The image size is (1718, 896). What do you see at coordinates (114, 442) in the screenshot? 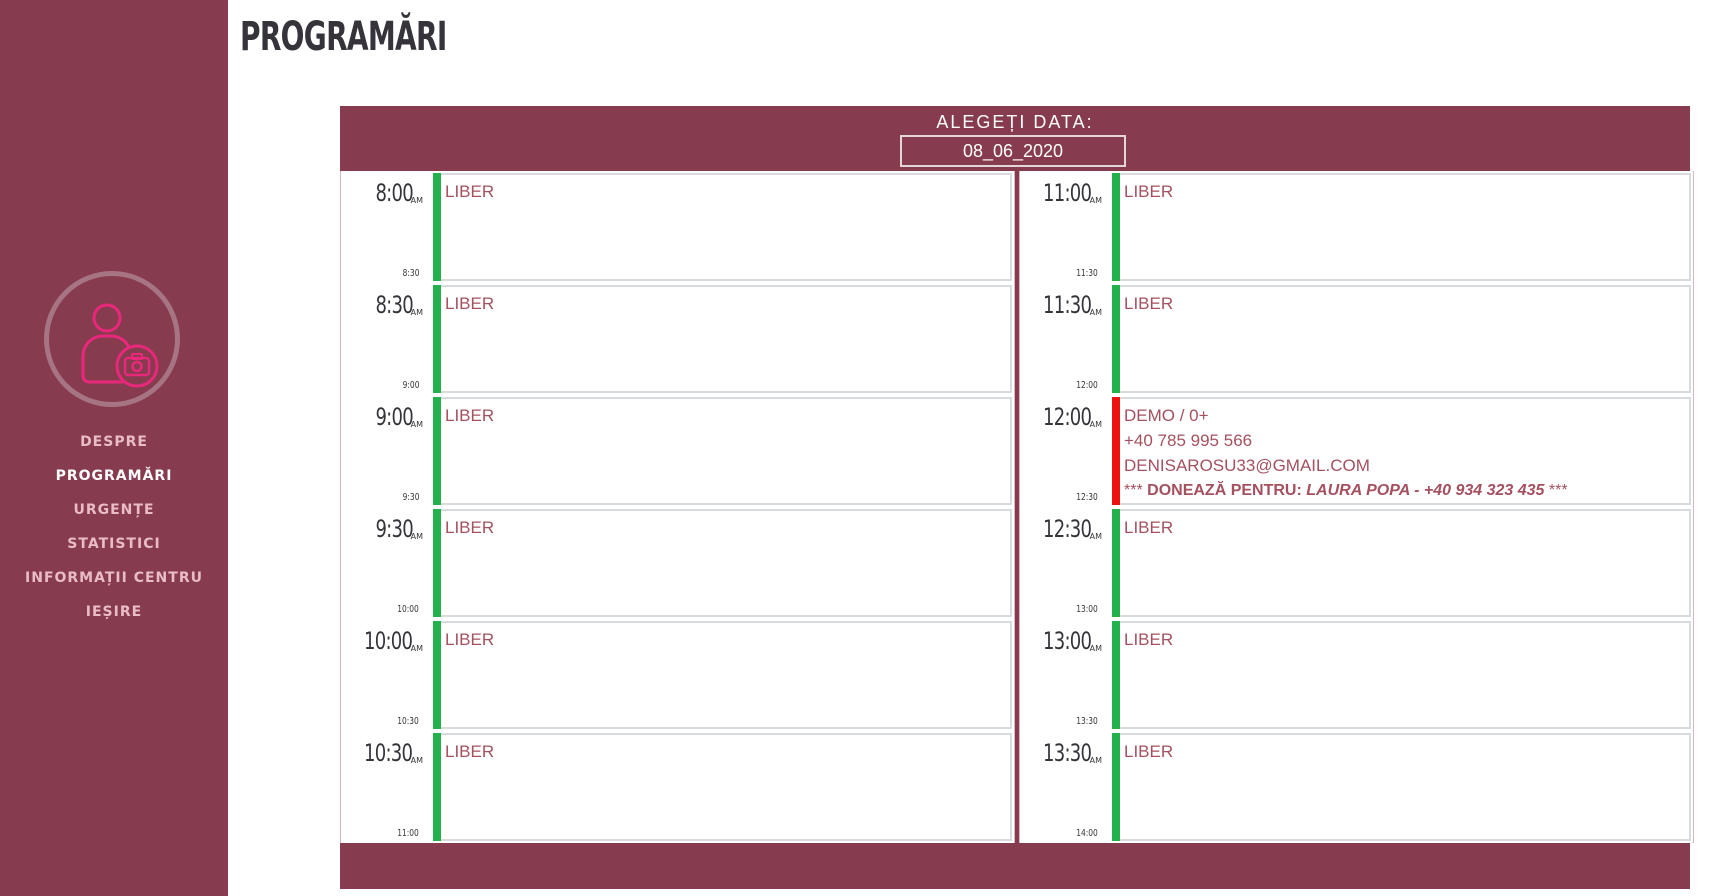
I see `sidebar-item-1: DESPRE` at bounding box center [114, 442].